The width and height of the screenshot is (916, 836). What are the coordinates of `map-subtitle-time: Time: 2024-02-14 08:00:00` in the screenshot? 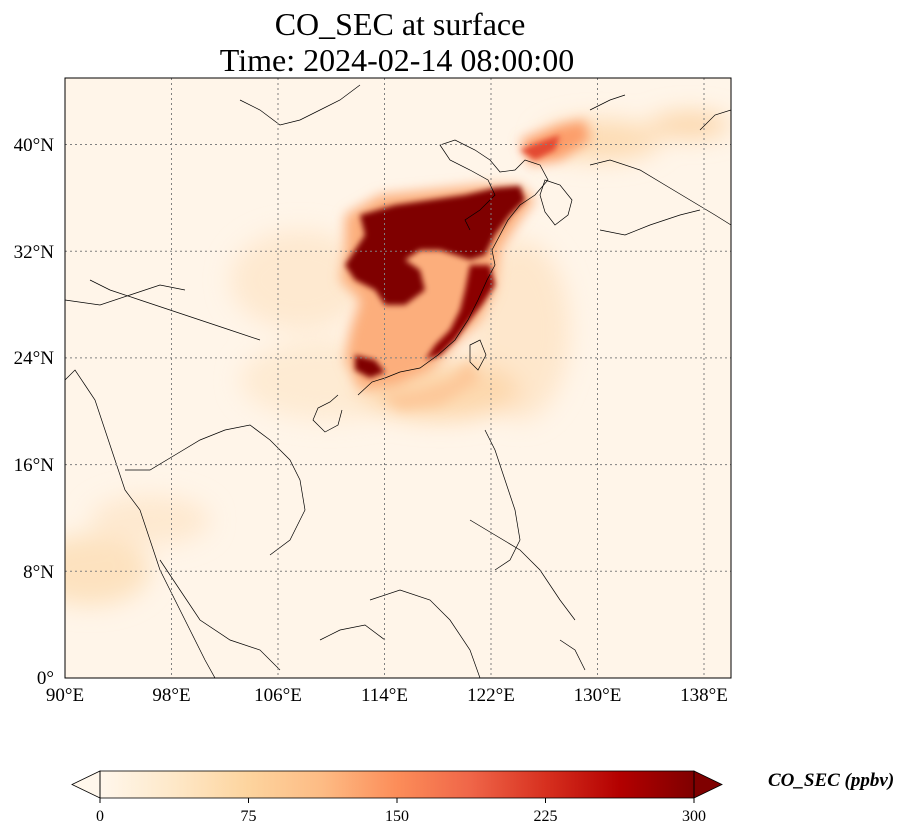 It's located at (397, 60).